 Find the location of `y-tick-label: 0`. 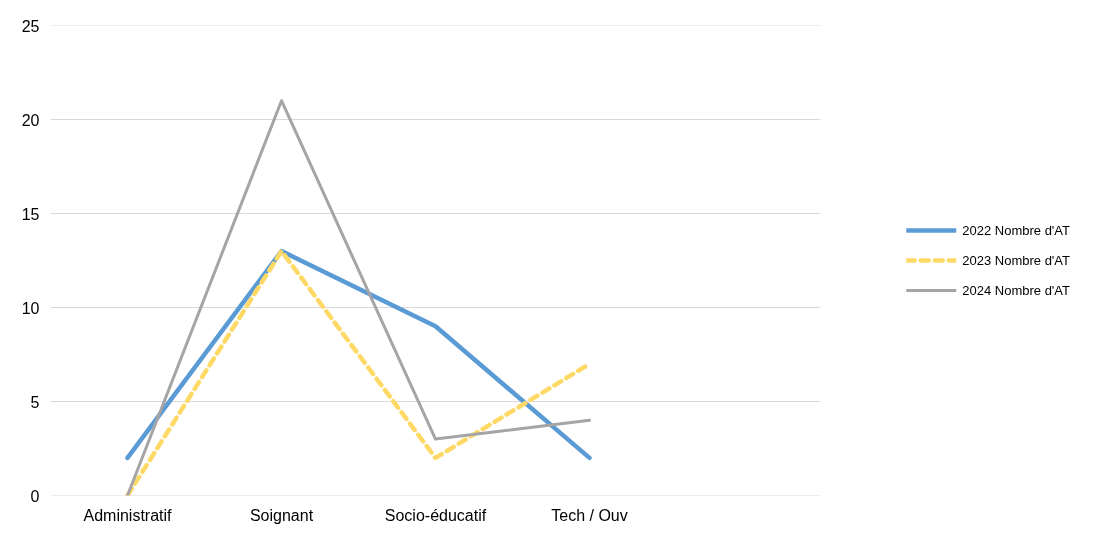

y-tick-label: 0 is located at coordinates (35, 496).